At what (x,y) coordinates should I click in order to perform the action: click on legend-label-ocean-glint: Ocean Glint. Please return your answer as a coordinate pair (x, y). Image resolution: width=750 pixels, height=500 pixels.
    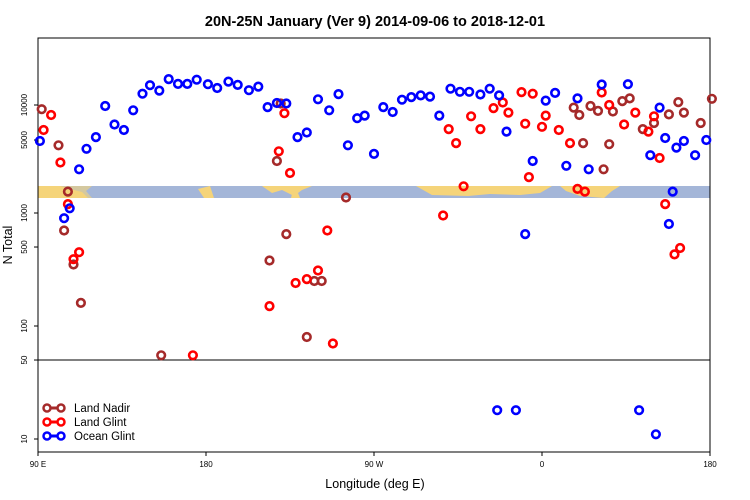
    Looking at the image, I should click on (105, 437).